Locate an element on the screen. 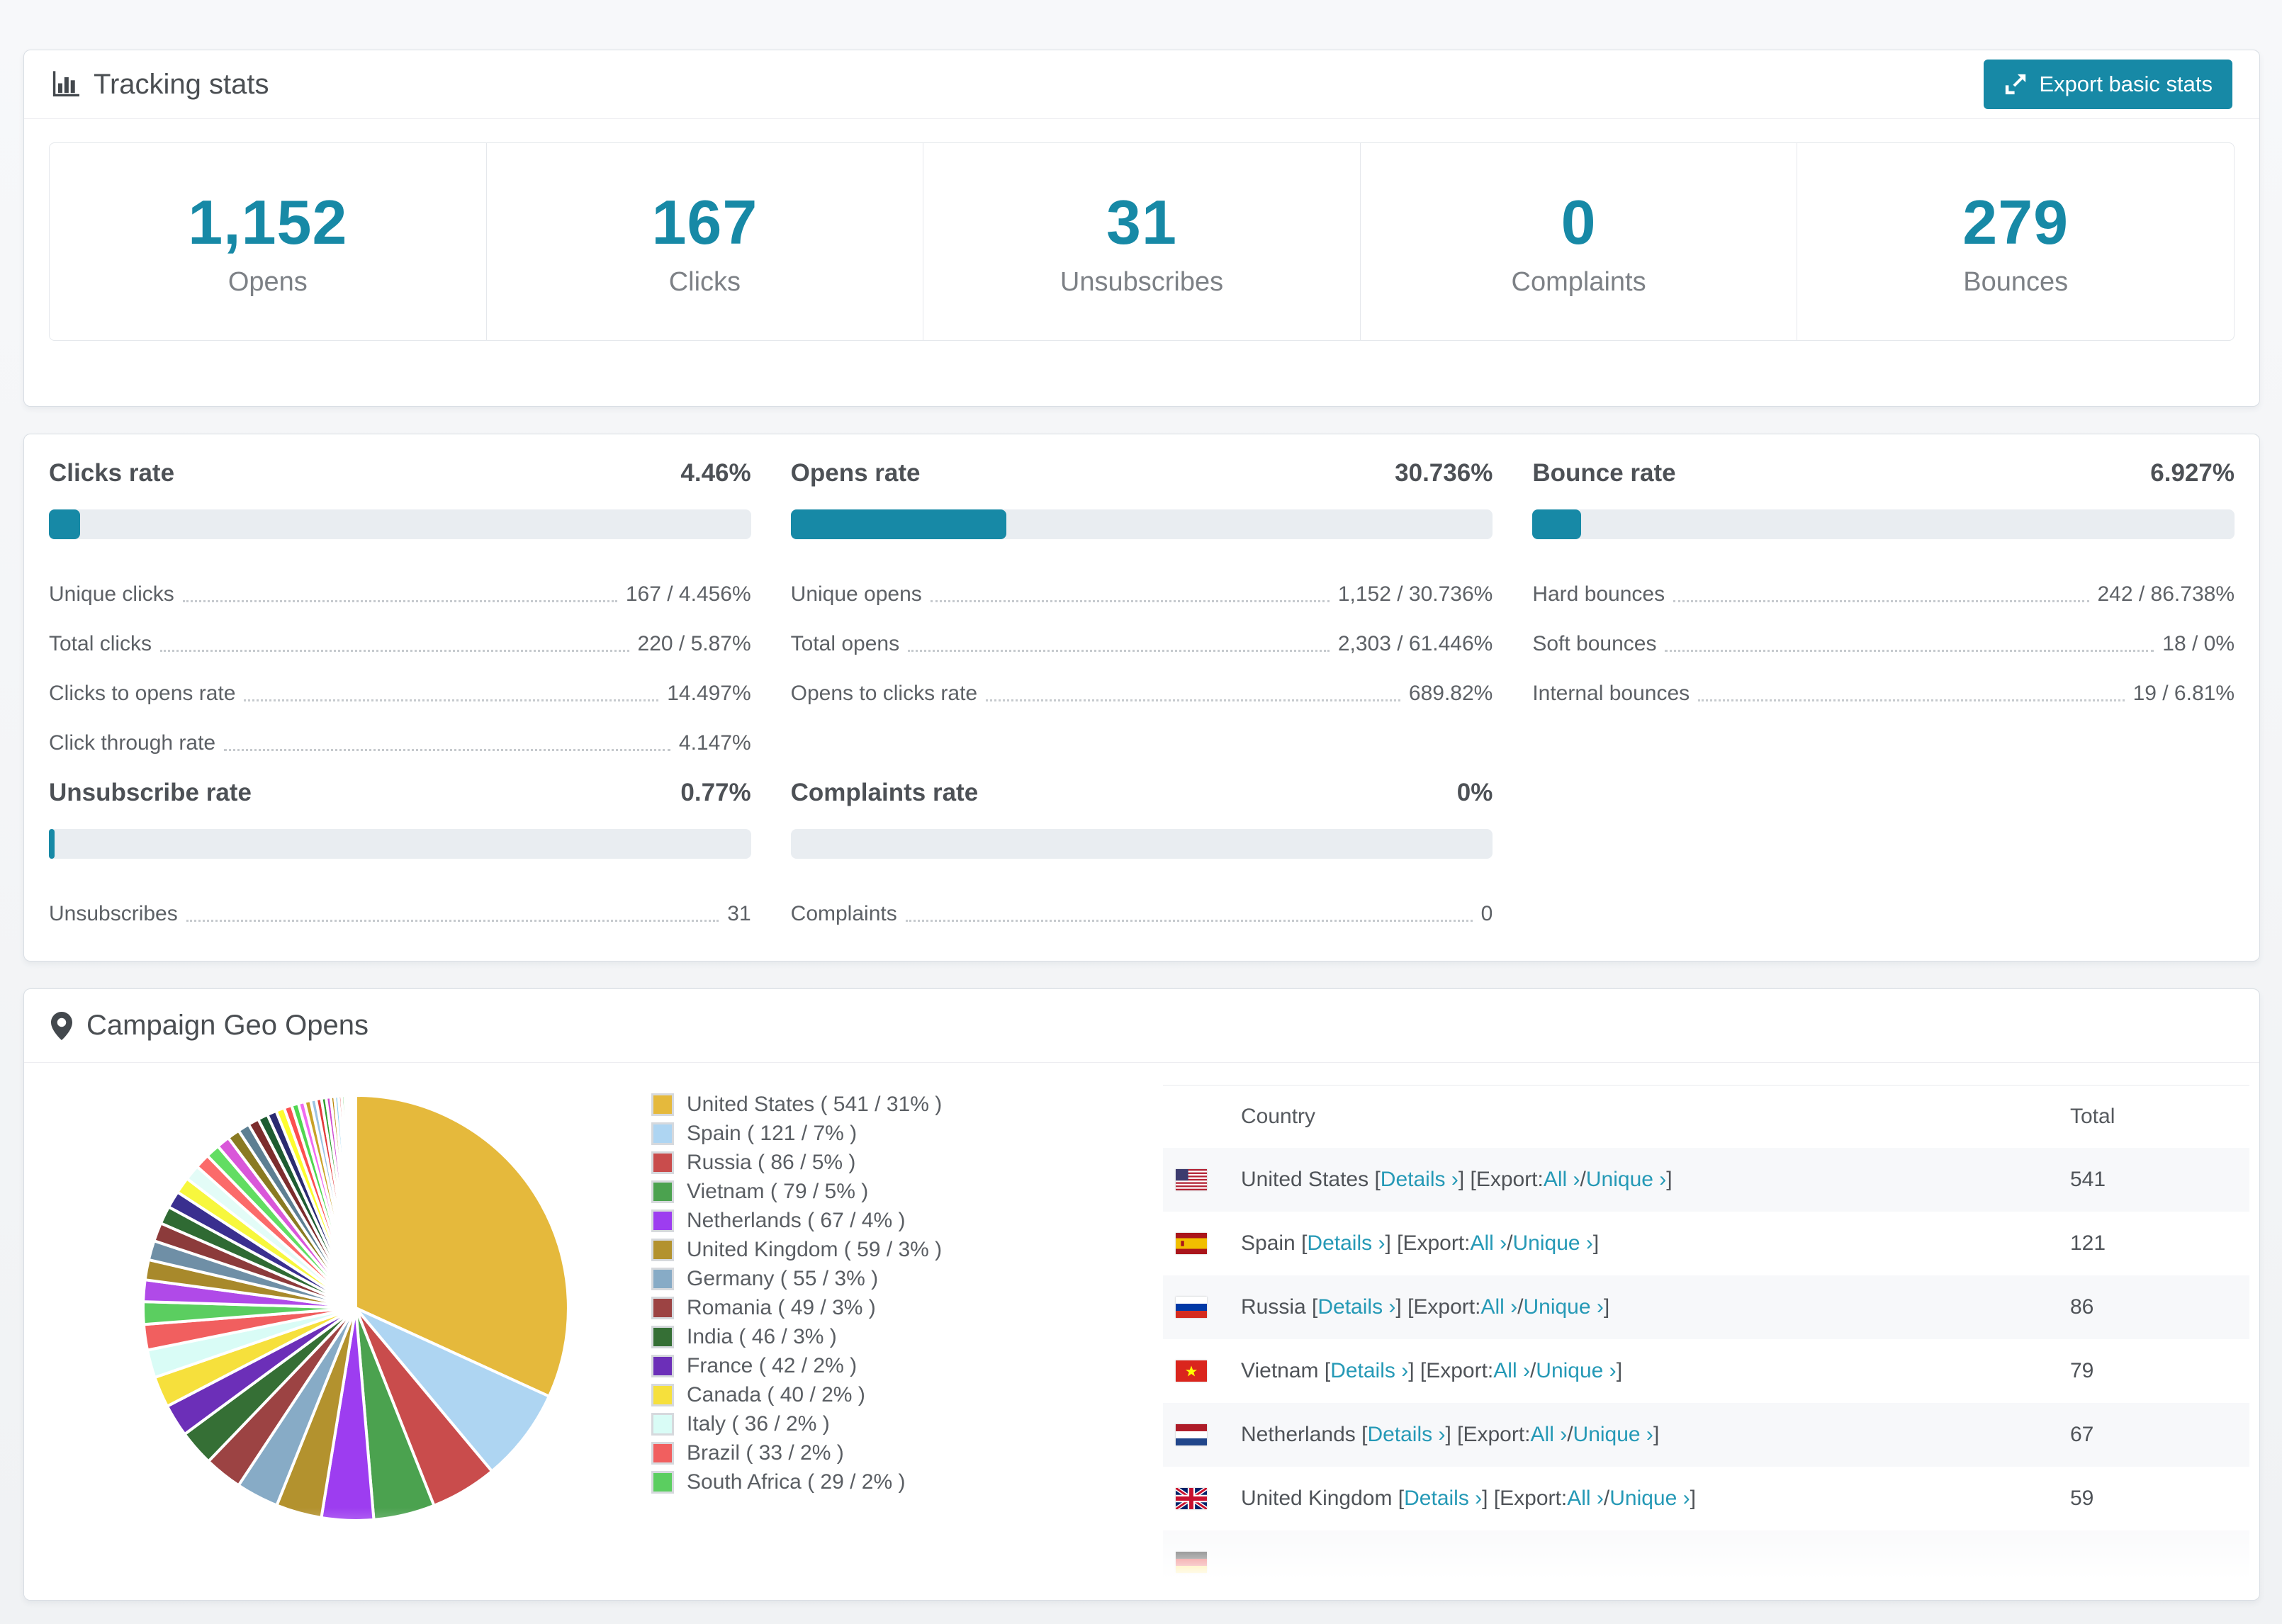 This screenshot has height=1624, width=2282. legend-label: Netherlands ( 67 / 4% ) is located at coordinates (796, 1220).